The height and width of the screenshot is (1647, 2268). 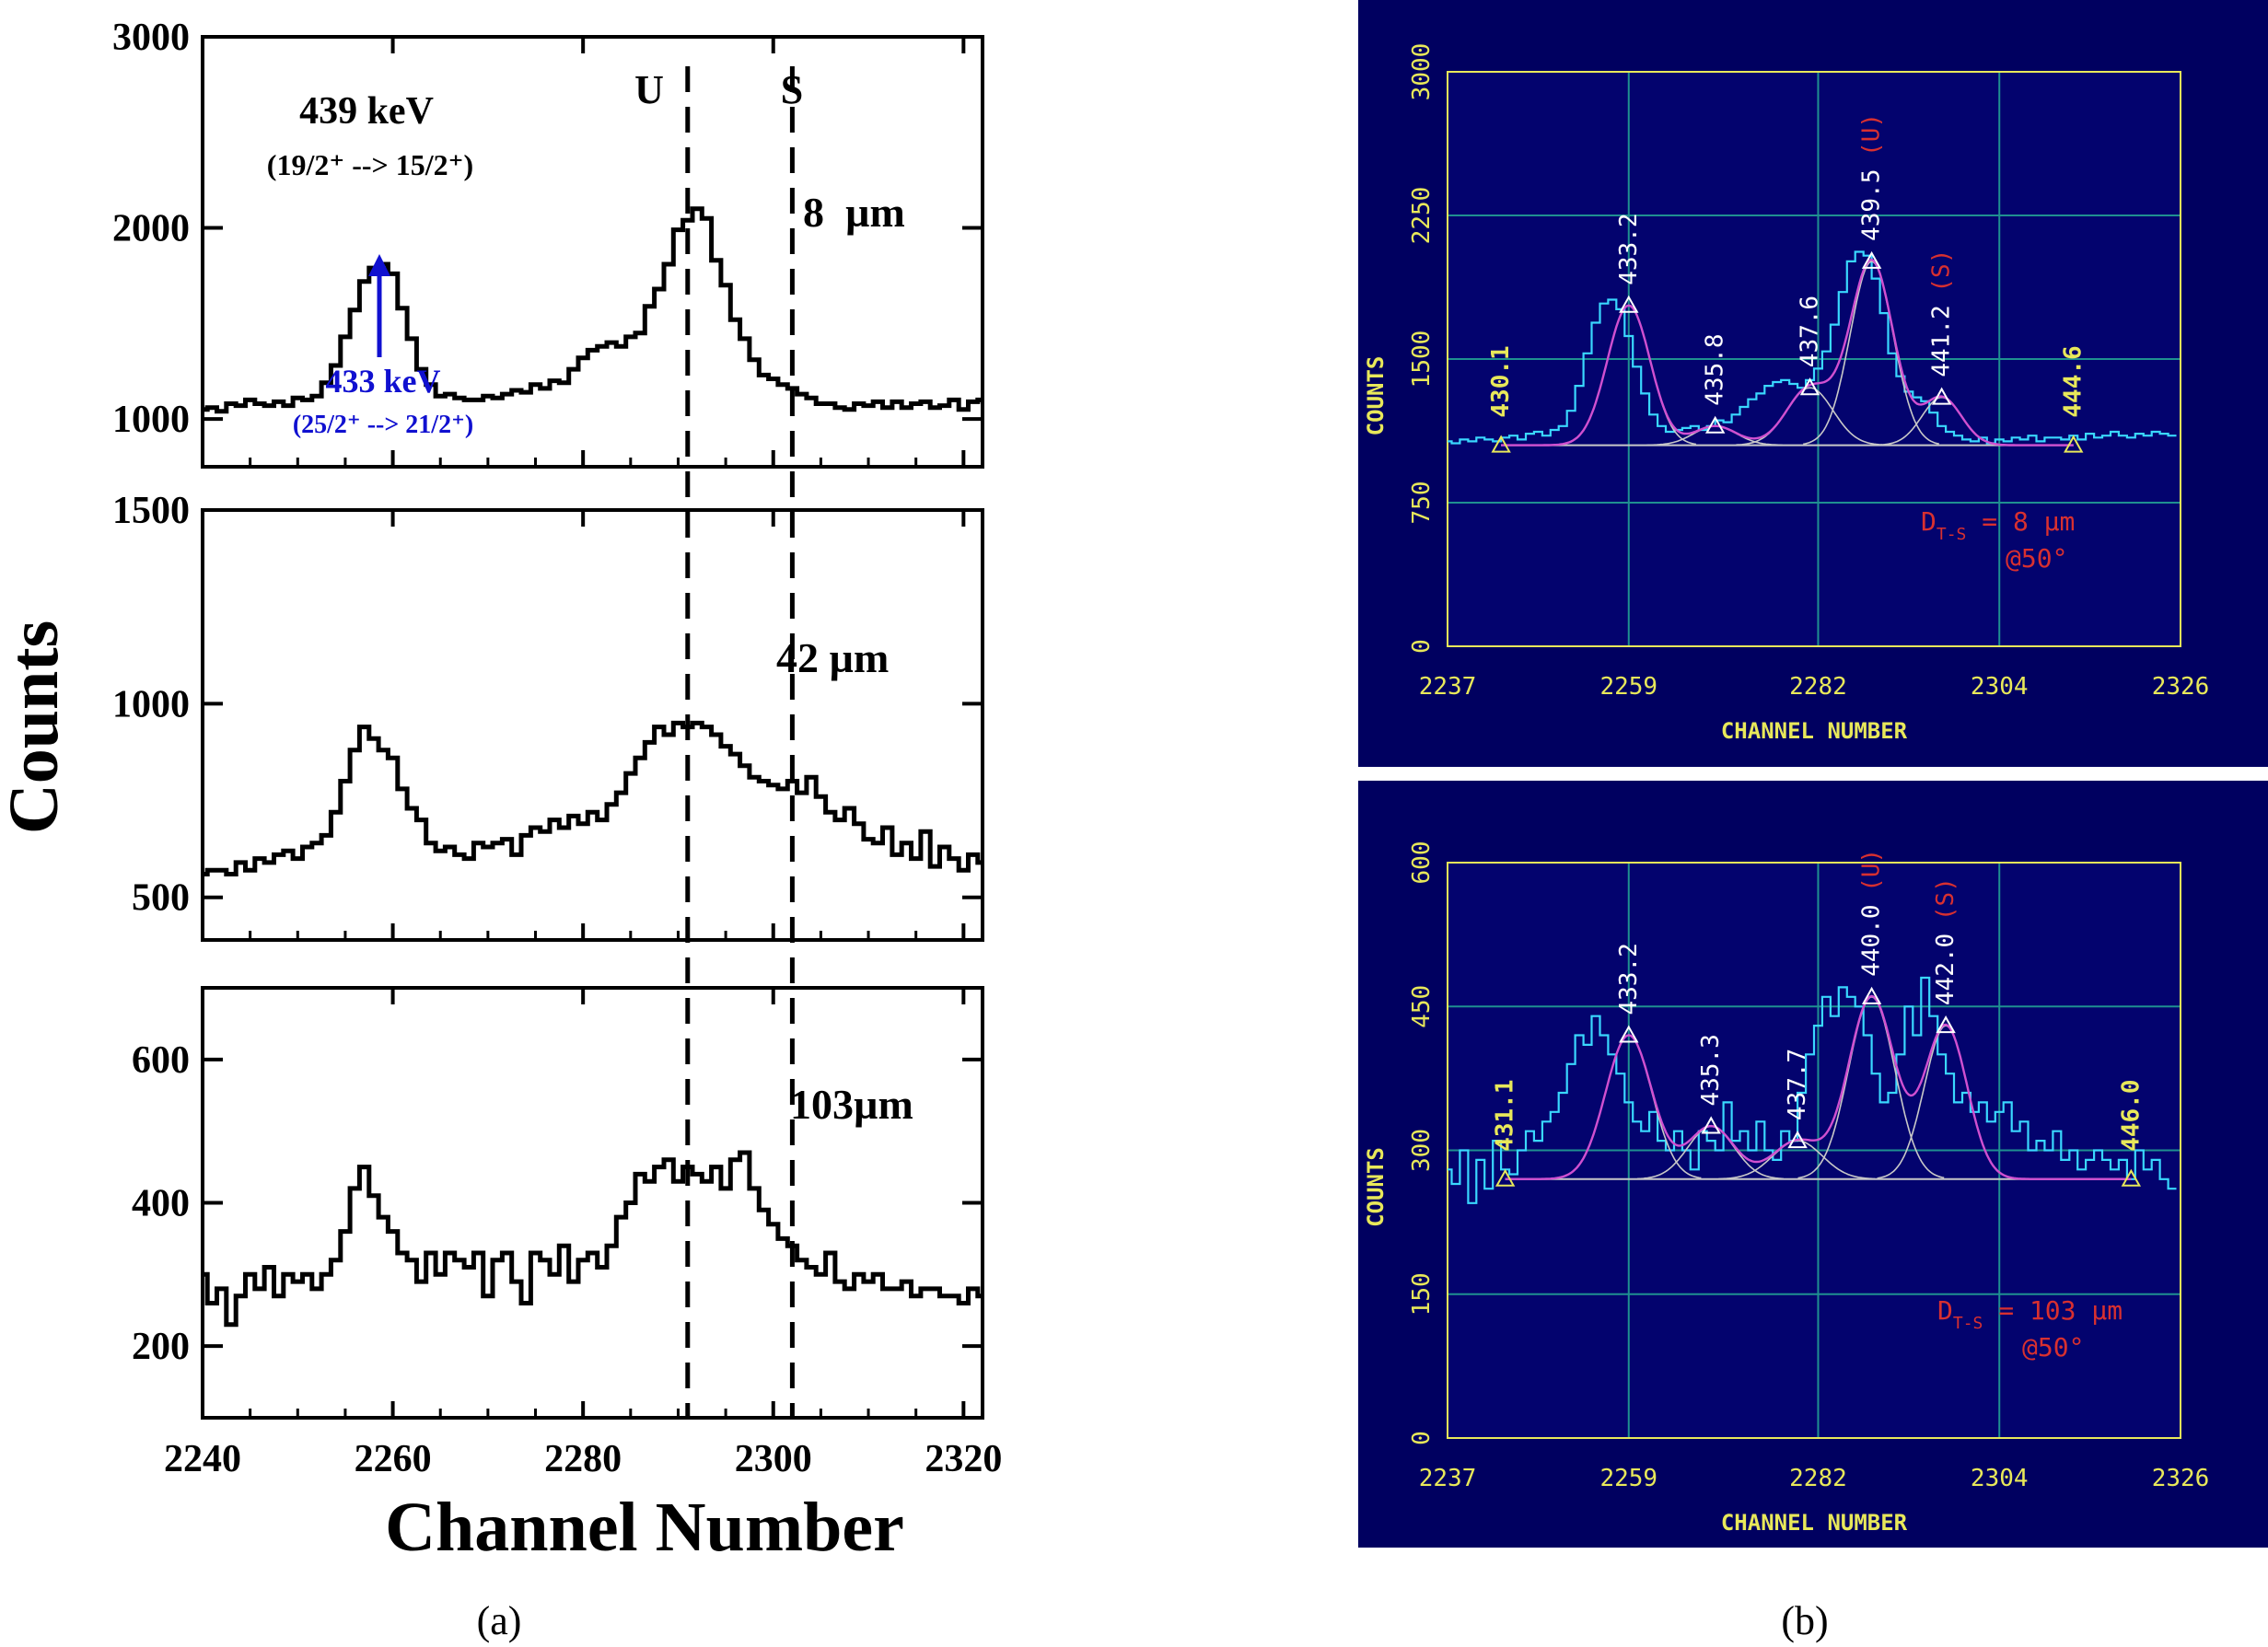 What do you see at coordinates (1872, 205) in the screenshot?
I see `chart-b-peak-label: 439.5` at bounding box center [1872, 205].